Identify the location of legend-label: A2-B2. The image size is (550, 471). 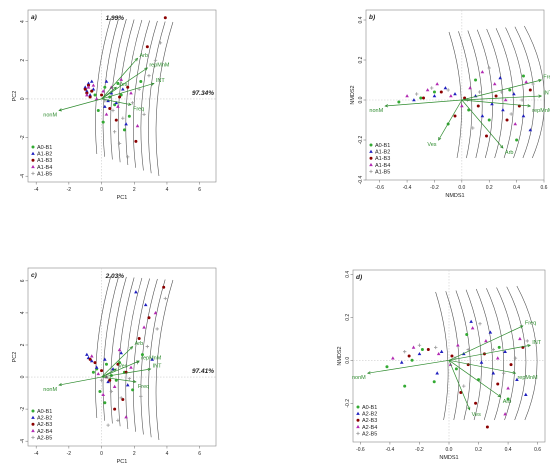
(44, 419).